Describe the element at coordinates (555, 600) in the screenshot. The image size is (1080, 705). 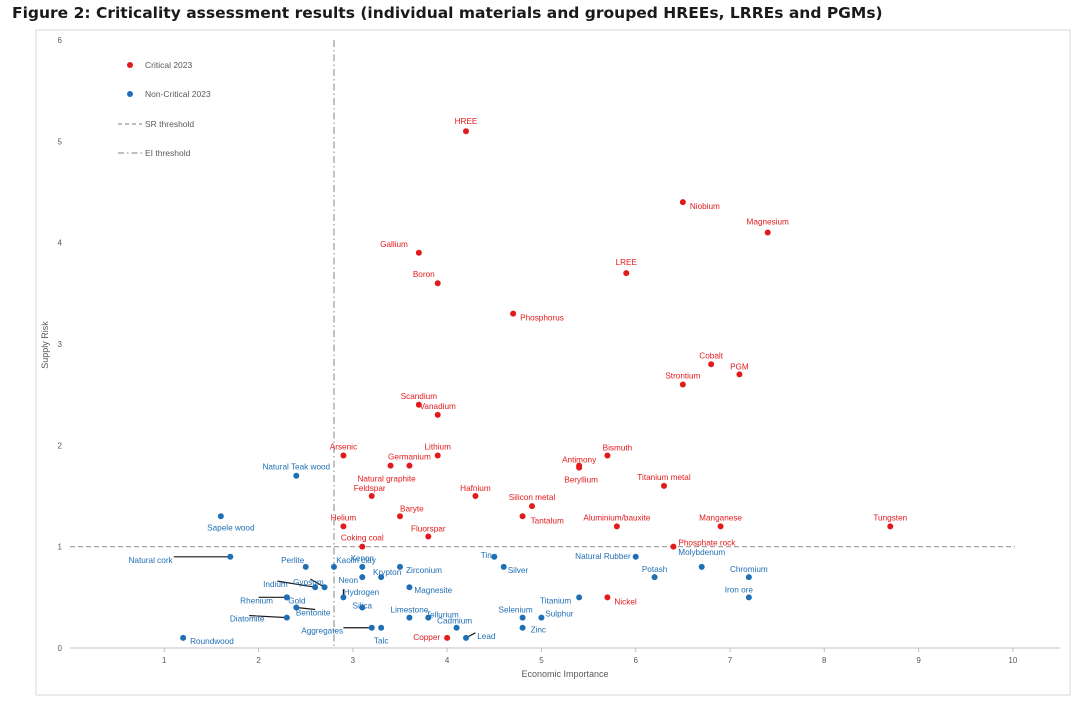
I see `label-titanium: Titanium` at that location.